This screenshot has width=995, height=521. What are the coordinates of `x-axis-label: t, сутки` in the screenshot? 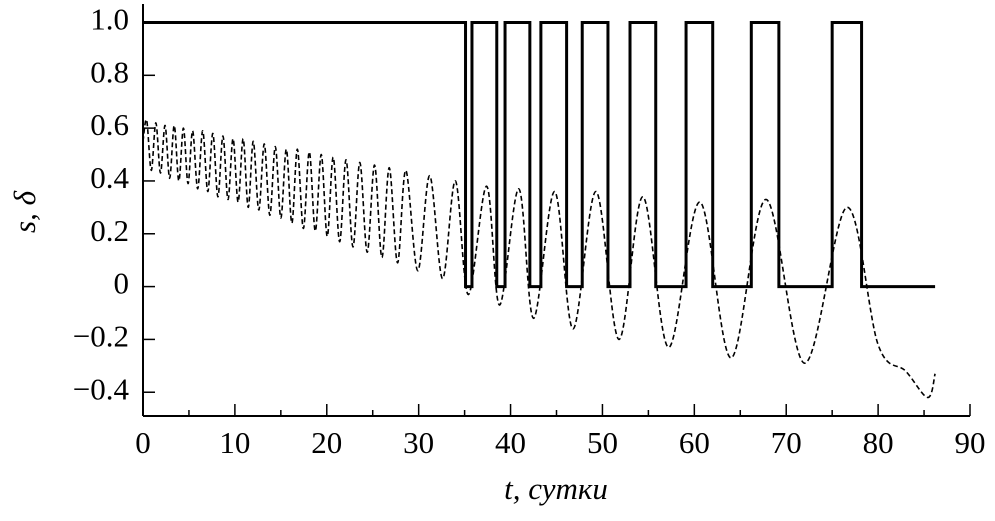 It's located at (556, 488).